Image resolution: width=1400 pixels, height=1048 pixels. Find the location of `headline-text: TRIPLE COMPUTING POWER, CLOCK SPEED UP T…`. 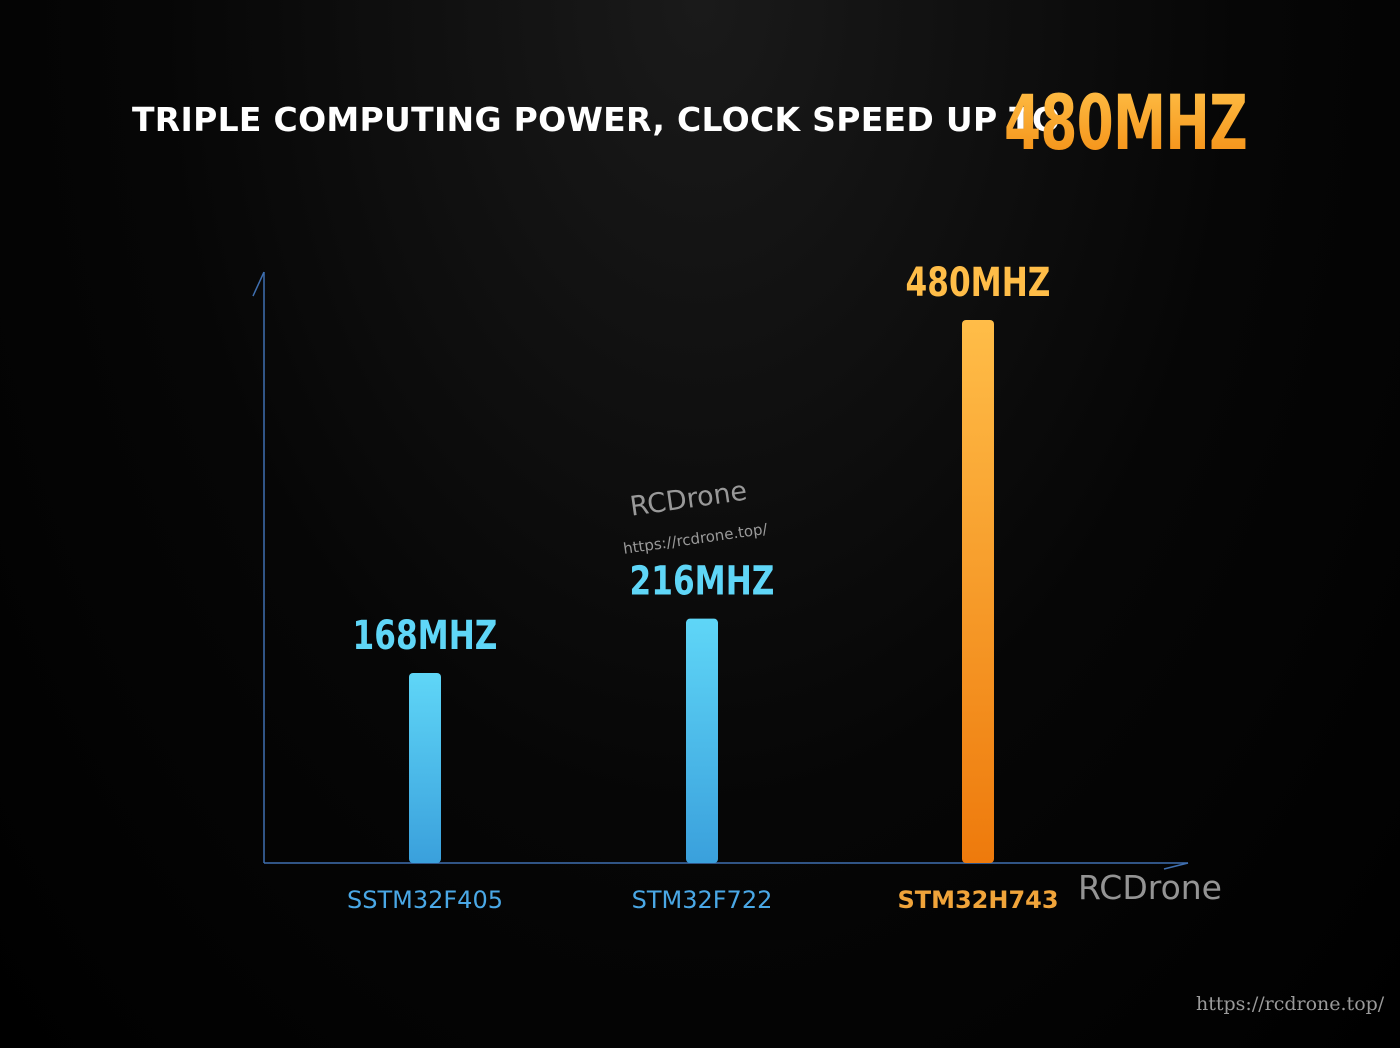

headline-text: TRIPLE COMPUTING POWER, CLOCK SPEED UP T… is located at coordinates (596, 119).